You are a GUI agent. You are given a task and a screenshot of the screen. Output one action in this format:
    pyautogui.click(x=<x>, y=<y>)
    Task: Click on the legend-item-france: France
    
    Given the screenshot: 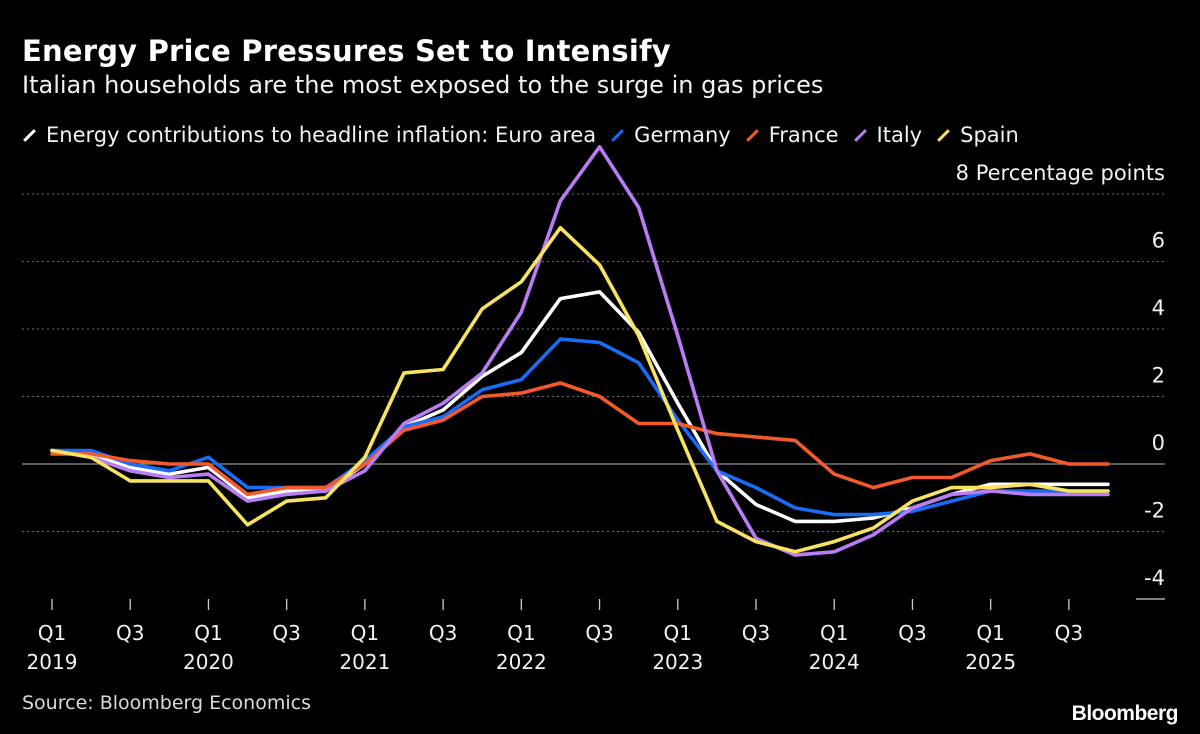 What is the action you would take?
    pyautogui.click(x=792, y=135)
    